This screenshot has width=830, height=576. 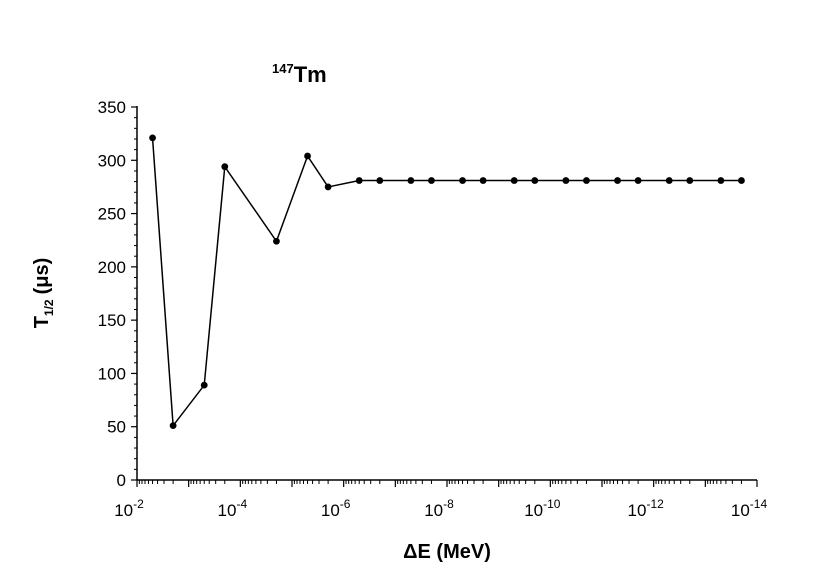 I want to click on title-superscript: 147, so click(x=283, y=68).